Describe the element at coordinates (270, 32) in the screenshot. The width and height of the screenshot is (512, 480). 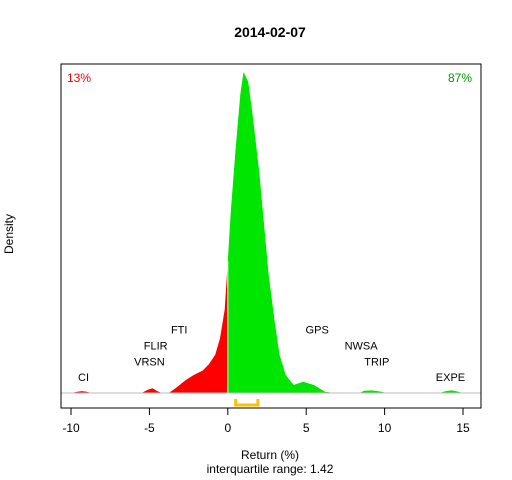
I see `chart-title: 2014-02-07` at that location.